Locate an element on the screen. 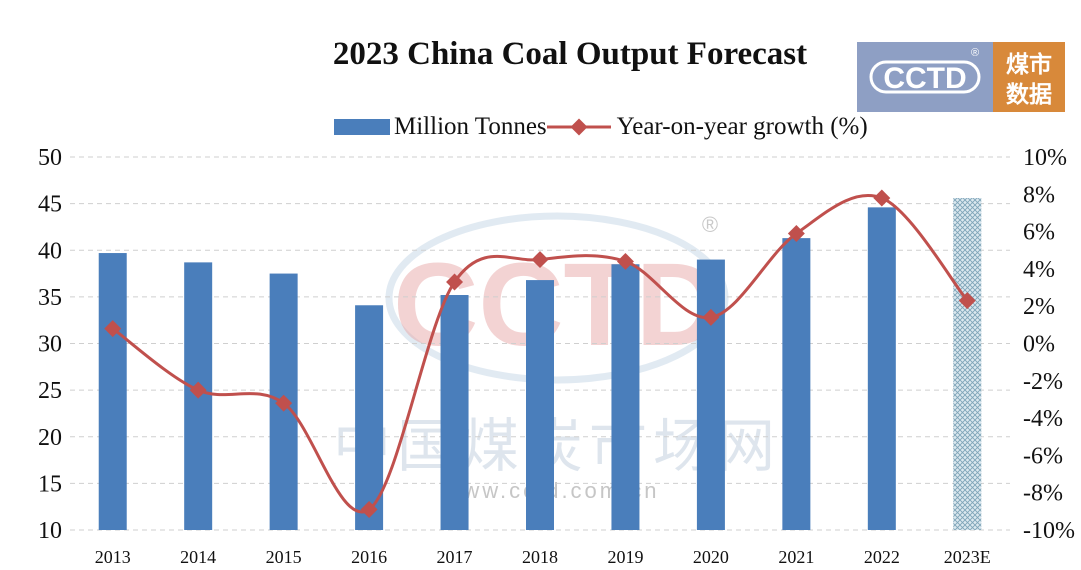 Image resolution: width=1081 pixels, height=570 pixels. right-axis-tick-label: 2% is located at coordinates (1039, 307).